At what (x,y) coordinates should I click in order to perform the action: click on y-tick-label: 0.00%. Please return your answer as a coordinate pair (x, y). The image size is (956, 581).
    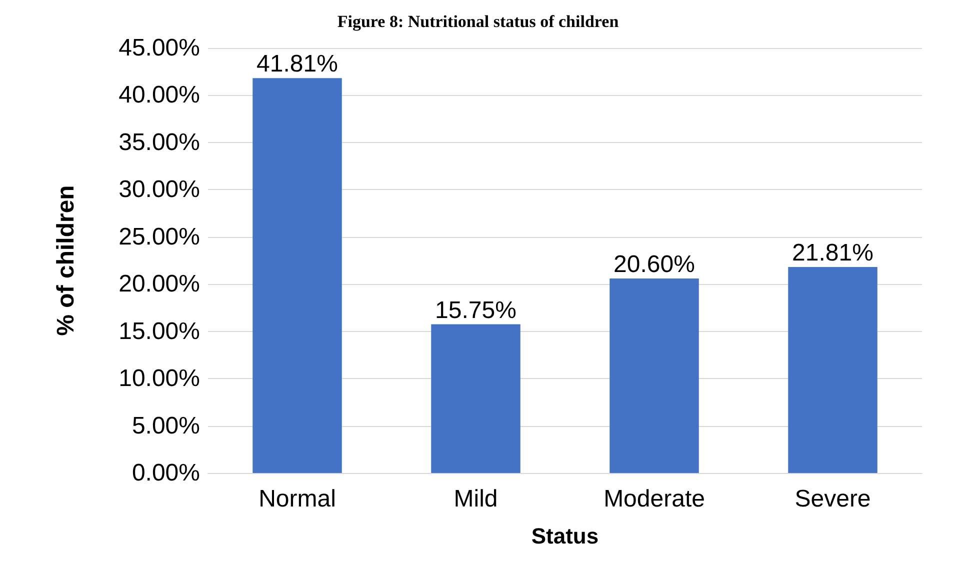
    Looking at the image, I should click on (166, 473).